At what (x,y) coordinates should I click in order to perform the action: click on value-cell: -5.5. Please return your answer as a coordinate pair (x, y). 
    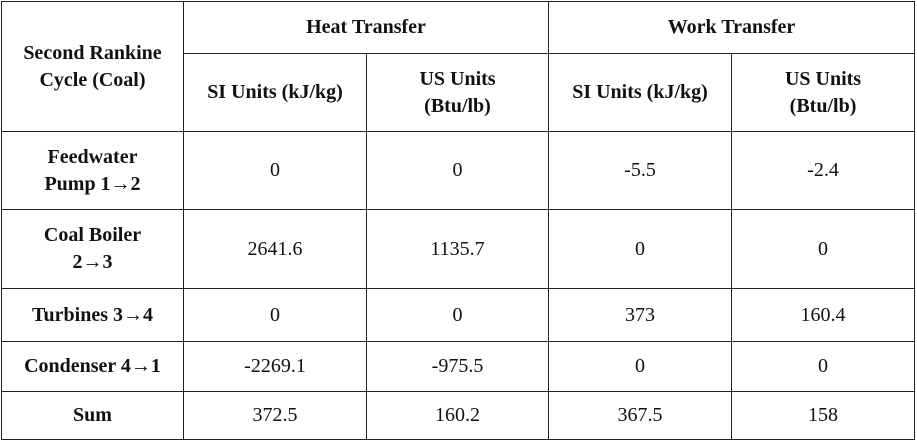
    Looking at the image, I should click on (640, 170).